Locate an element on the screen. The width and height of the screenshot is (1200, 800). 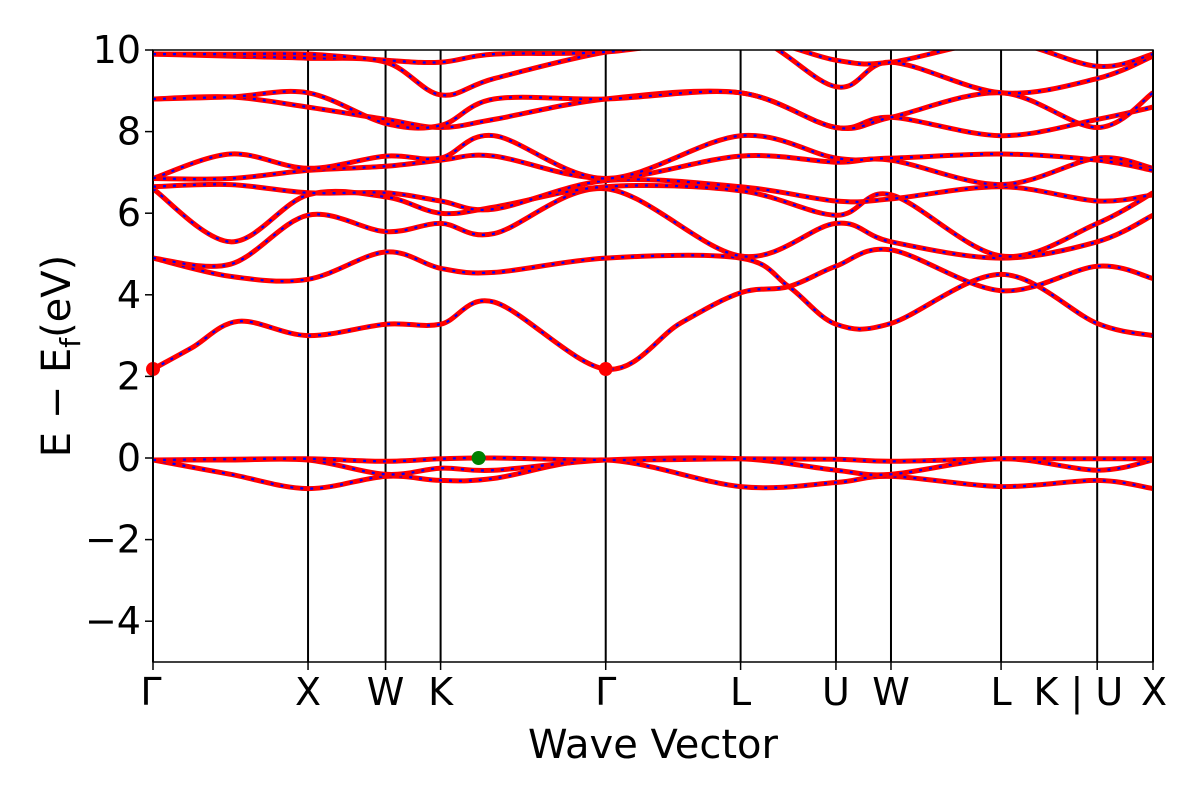
y-axis-label: E − Ef(eV) is located at coordinates (60, 356).